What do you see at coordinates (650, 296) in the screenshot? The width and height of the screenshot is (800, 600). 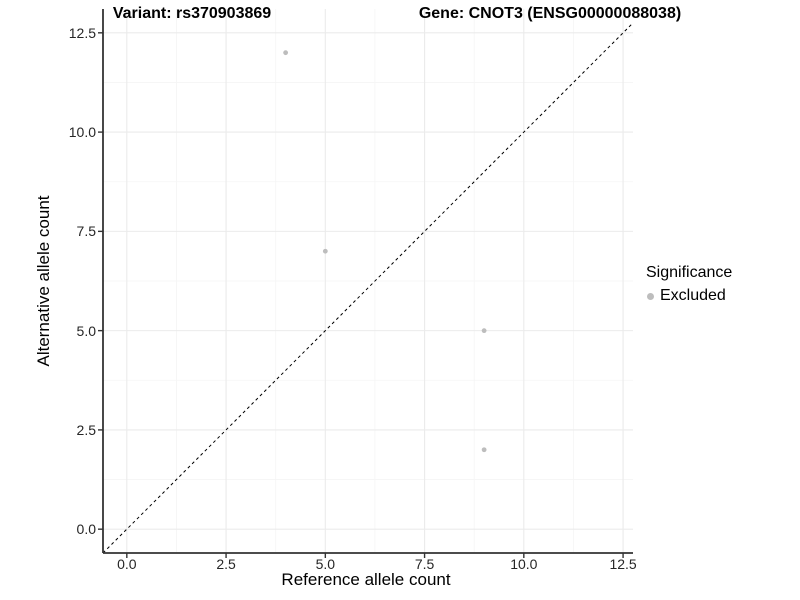 I see `excluded-point-icon` at bounding box center [650, 296].